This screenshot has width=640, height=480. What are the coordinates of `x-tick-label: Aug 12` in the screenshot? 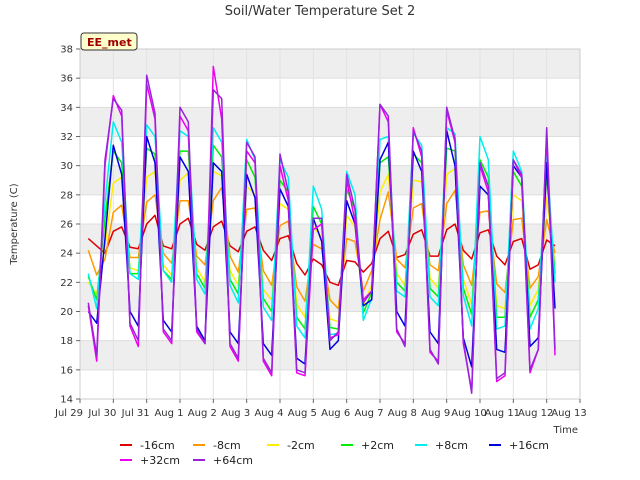 It's located at (535, 413).